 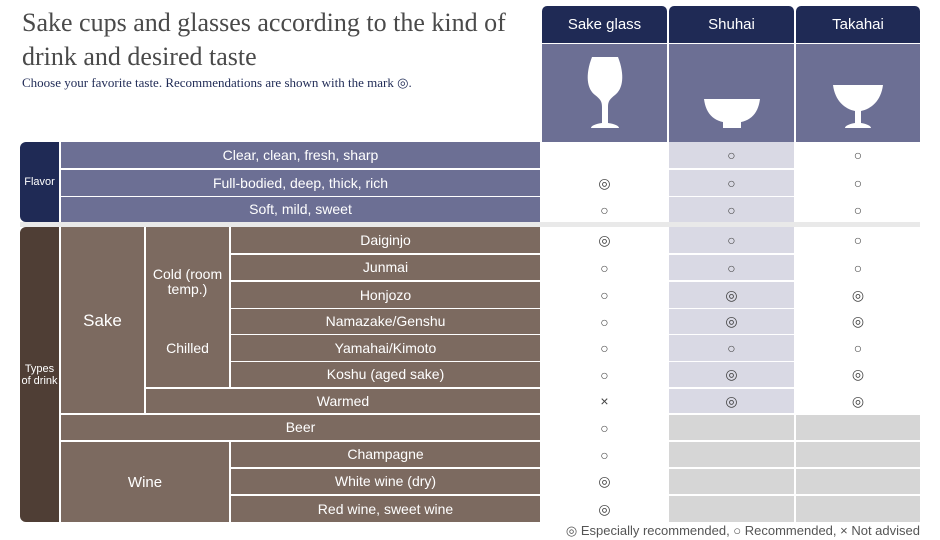 What do you see at coordinates (731, 113) in the screenshot?
I see `shuhai-cup-icon` at bounding box center [731, 113].